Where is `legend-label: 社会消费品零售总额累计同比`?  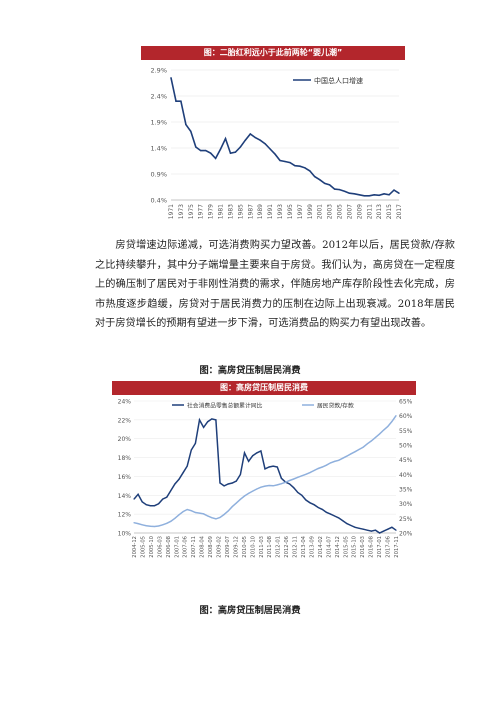 legend-label: 社会消费品零售总额累计同比 is located at coordinates (225, 406).